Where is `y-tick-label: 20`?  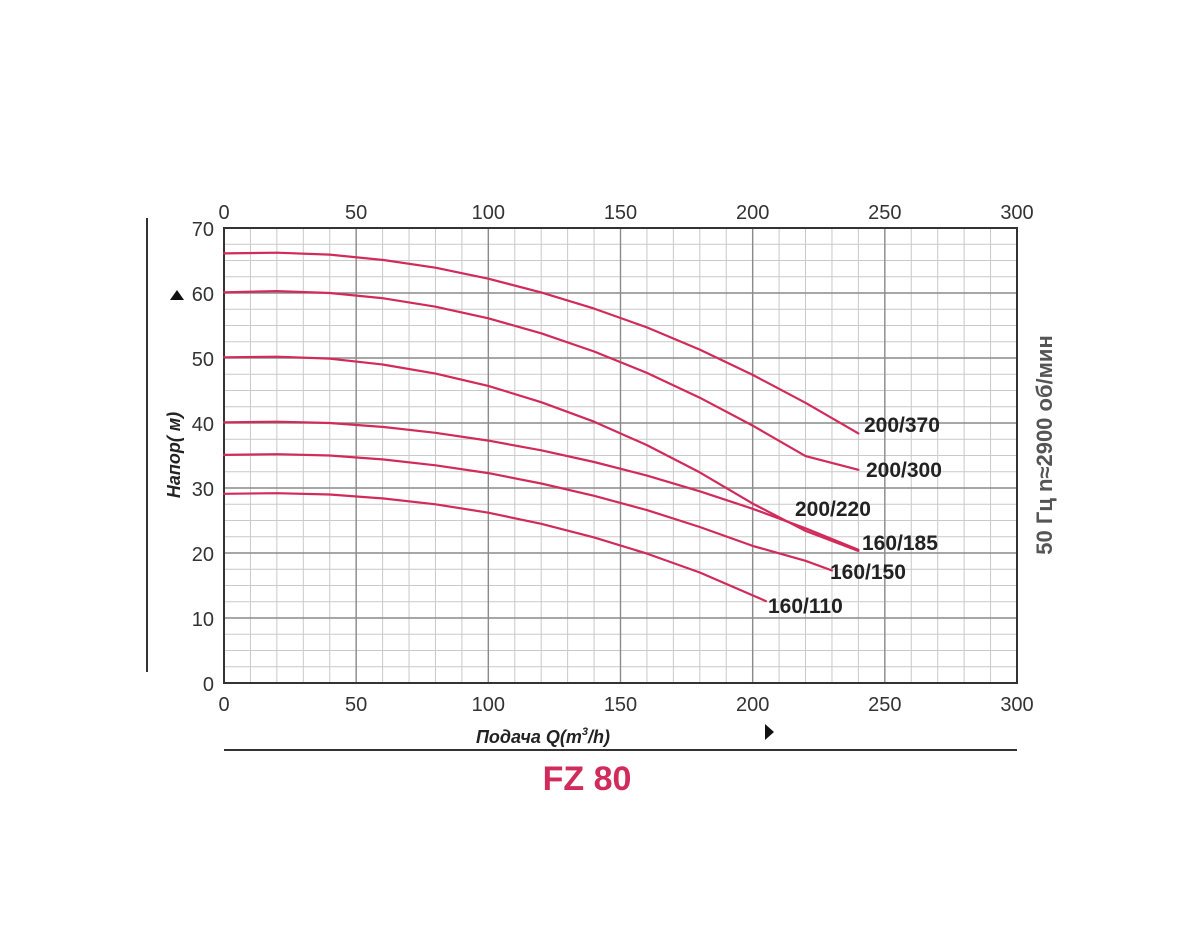 y-tick-label: 20 is located at coordinates (203, 555).